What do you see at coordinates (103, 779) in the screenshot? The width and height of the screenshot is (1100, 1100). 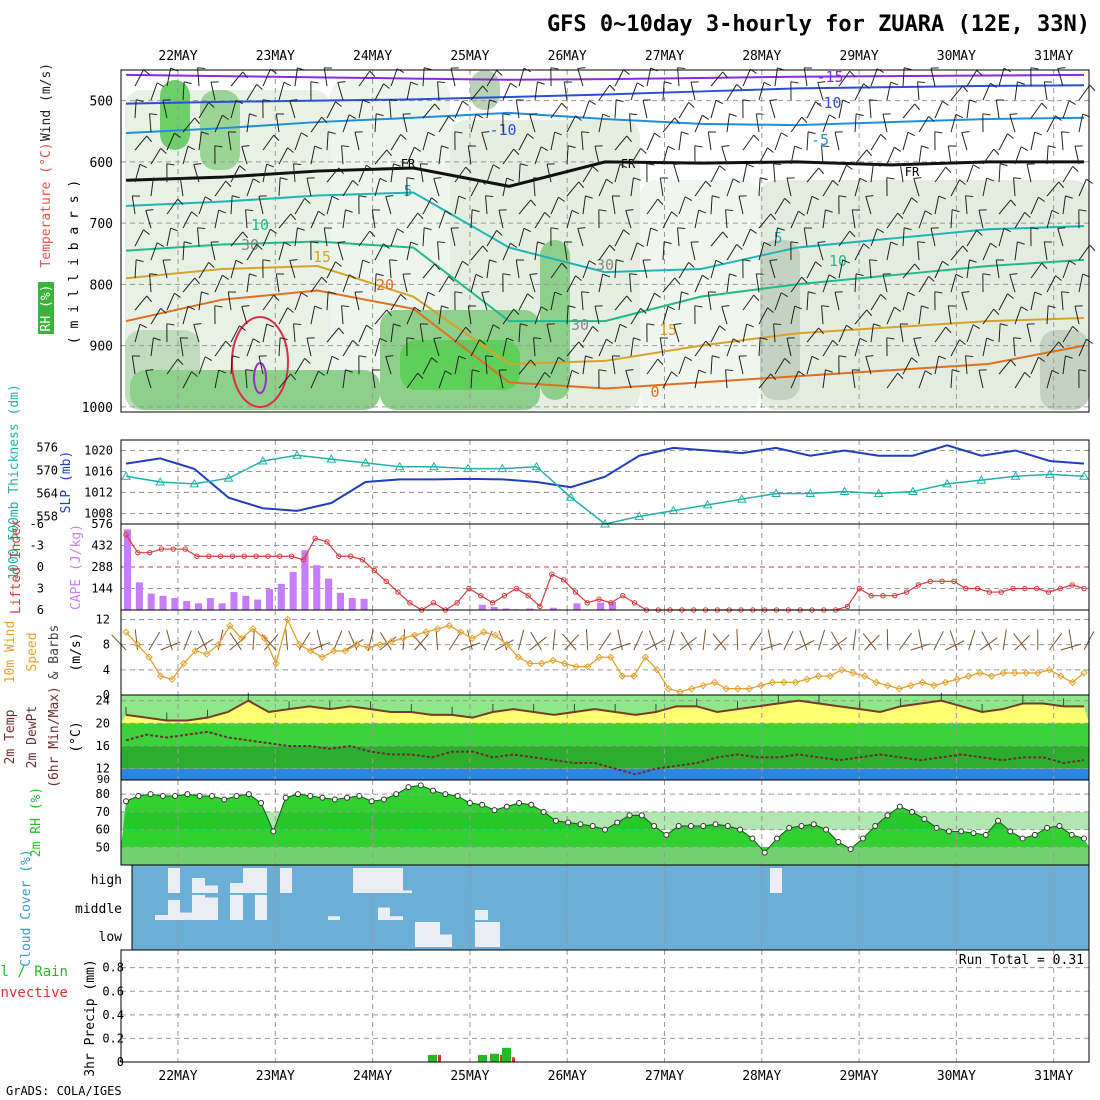 I see `temp-tick-bottom: 90` at bounding box center [103, 779].